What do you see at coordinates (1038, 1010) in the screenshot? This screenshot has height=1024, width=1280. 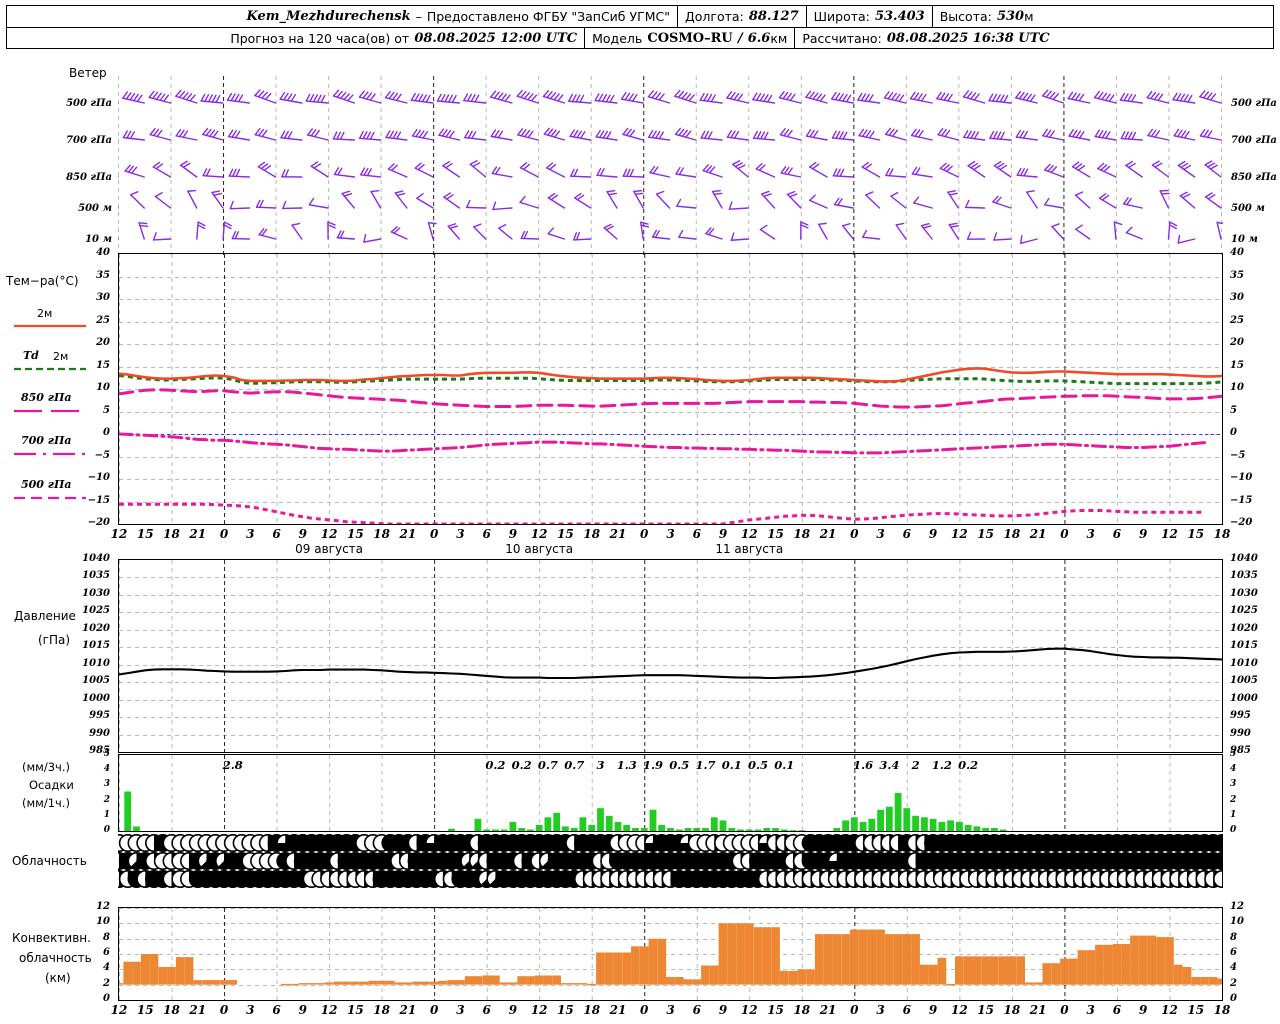 I see `conv-xtick-35: 21` at bounding box center [1038, 1010].